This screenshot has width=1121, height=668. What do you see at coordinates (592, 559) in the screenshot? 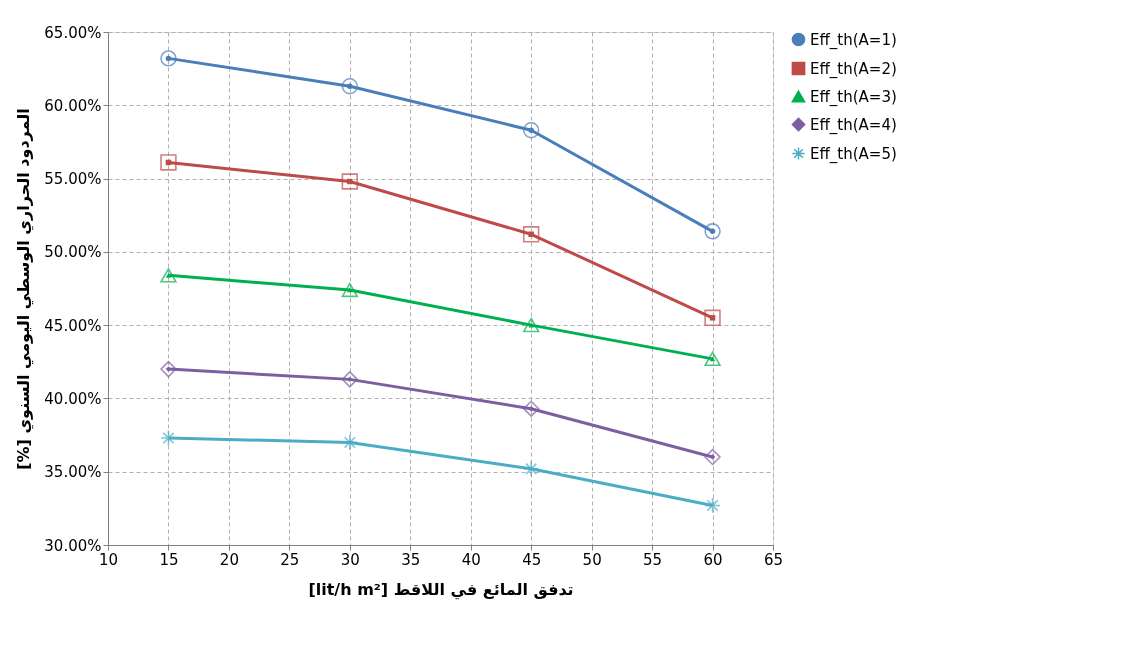
I see `x-tick-label: 50` at bounding box center [592, 559].